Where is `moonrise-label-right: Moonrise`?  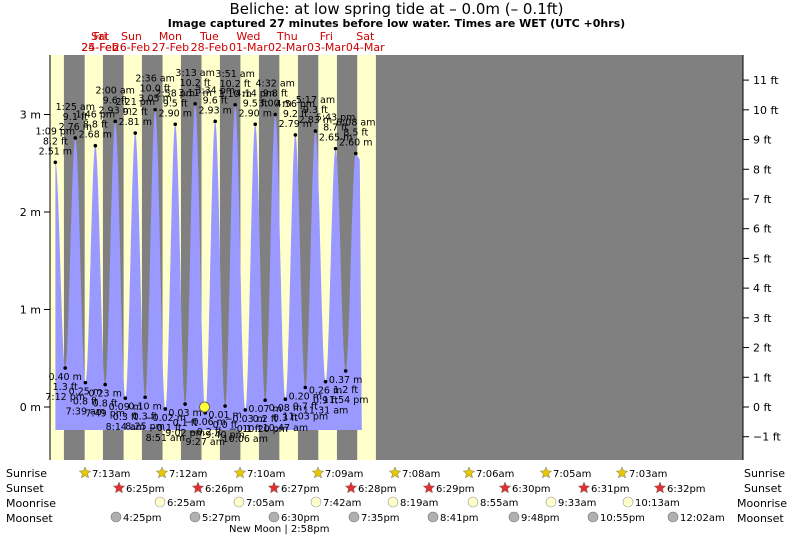
moonrise-label-right: Moonrise is located at coordinates (762, 503).